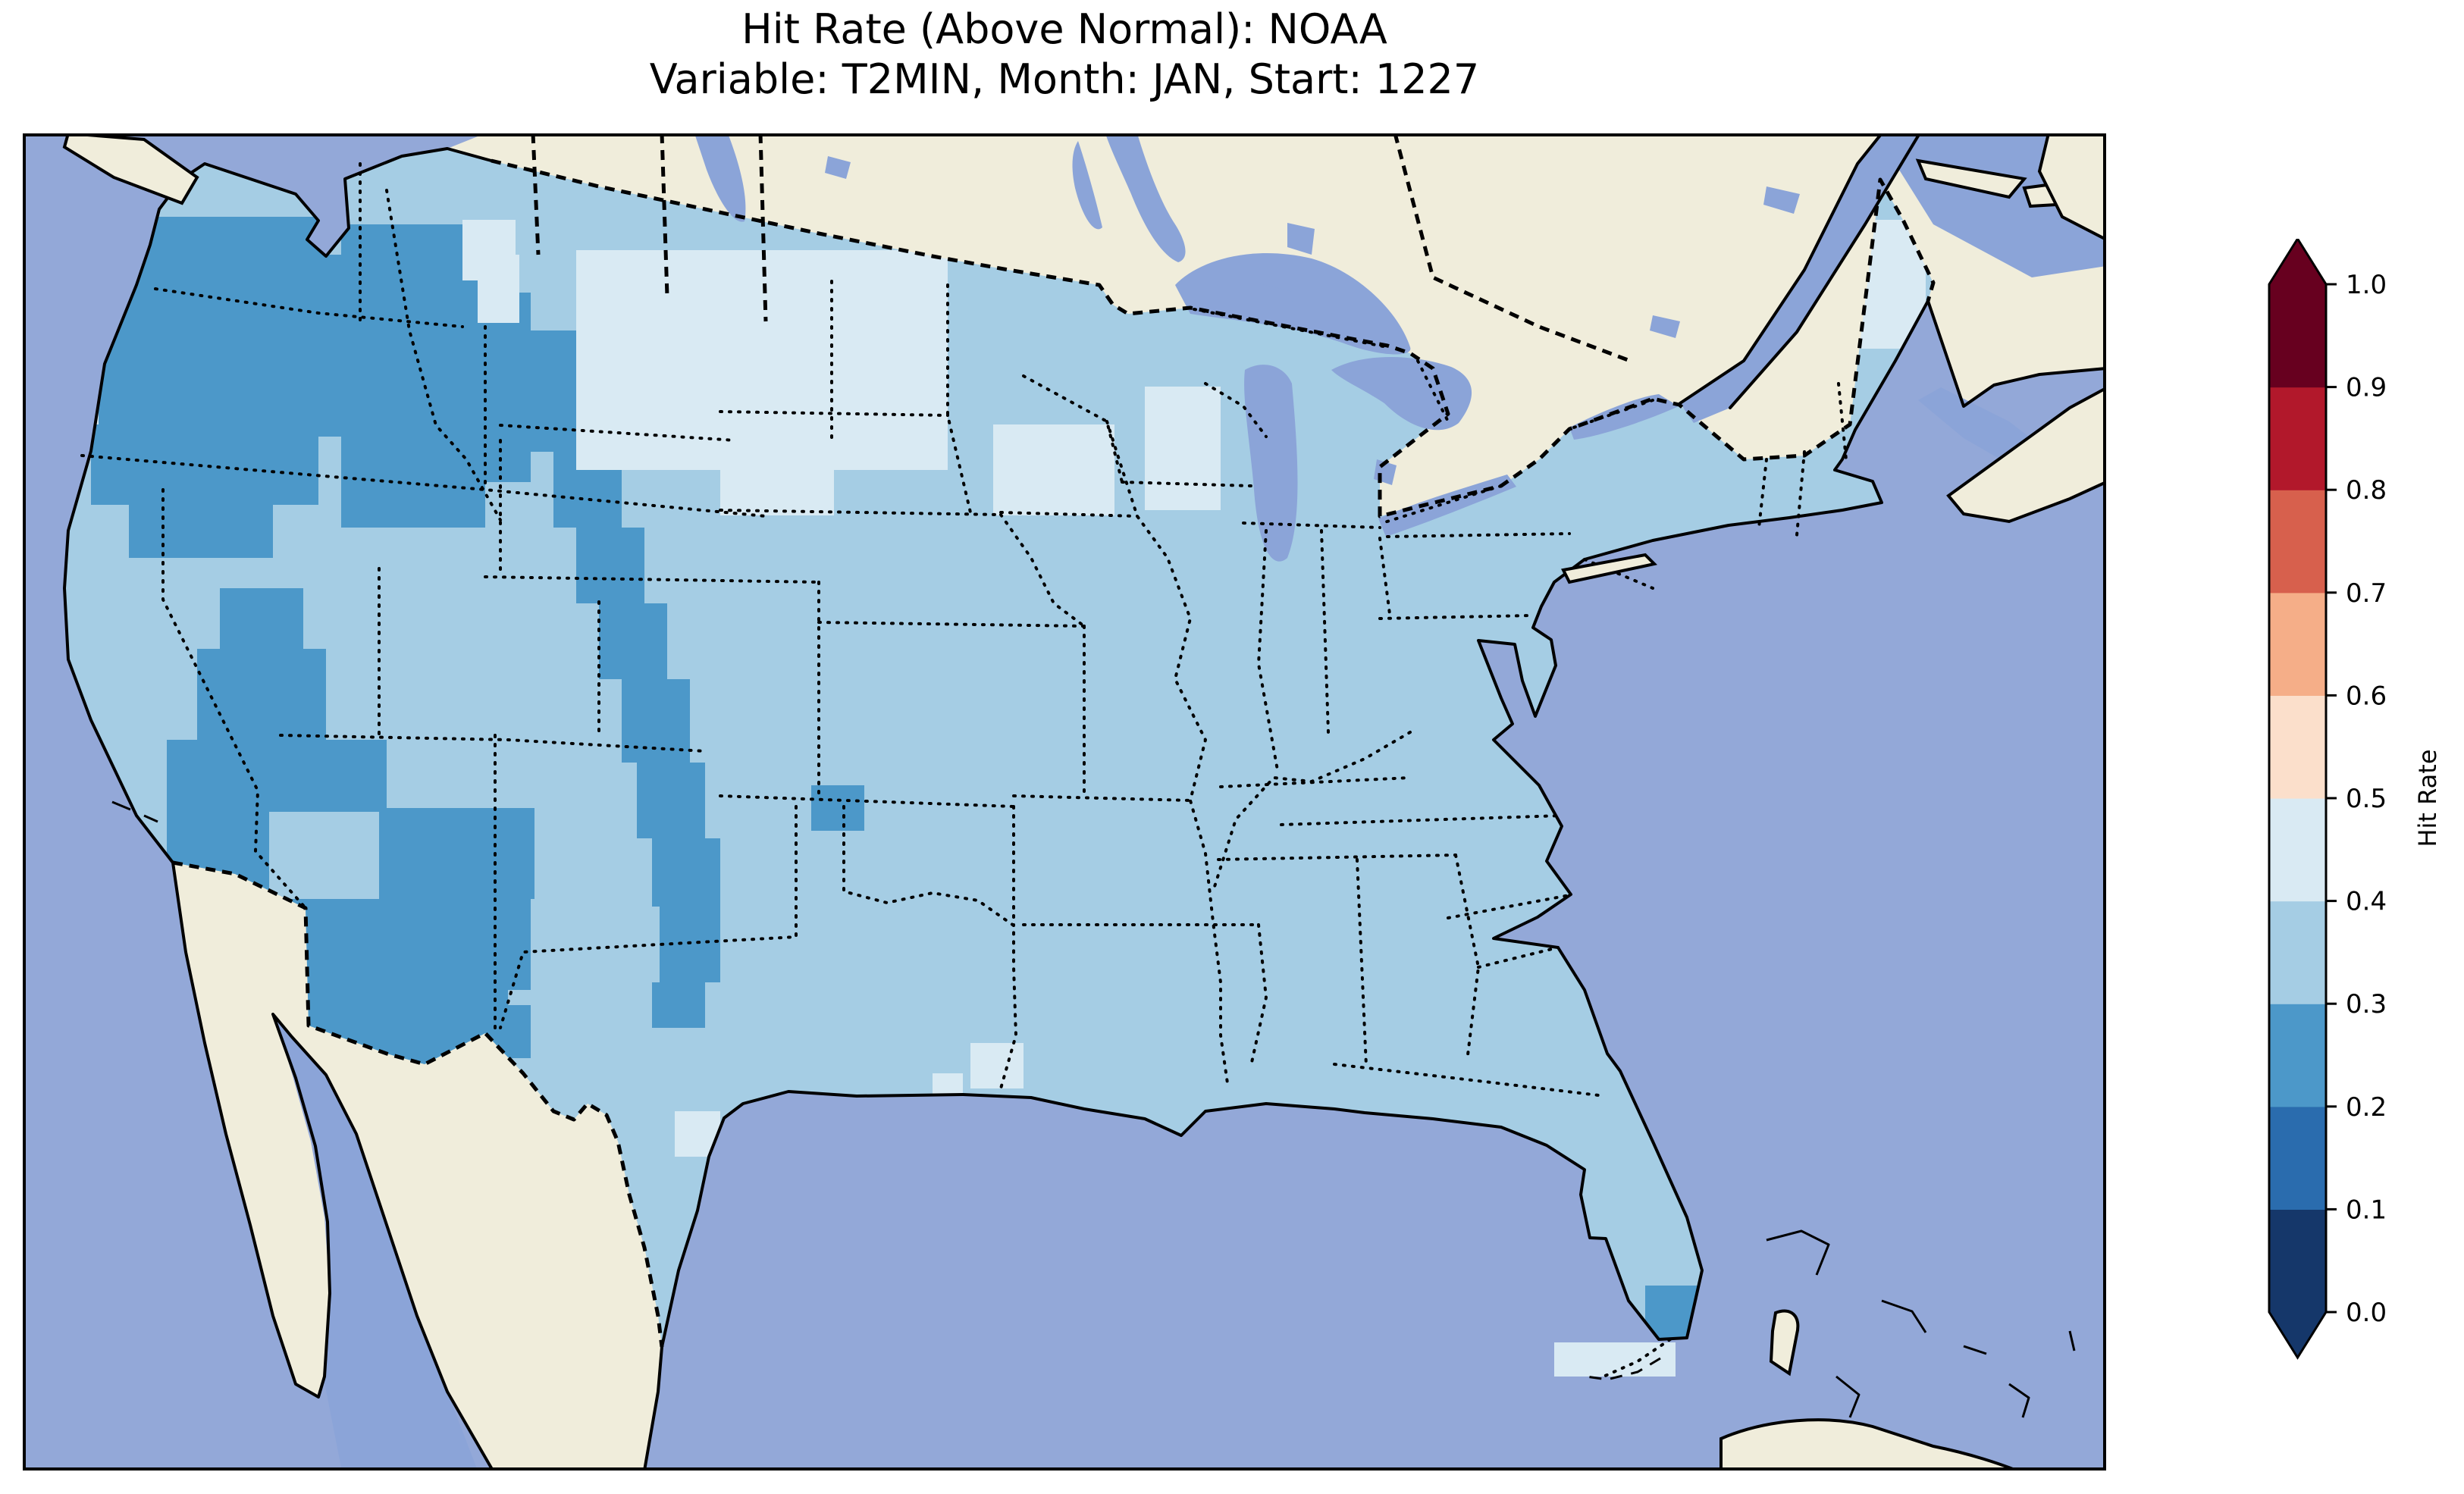 This screenshot has height=1494, width=2464. I want to click on lake-superior, so click(1293, 303).